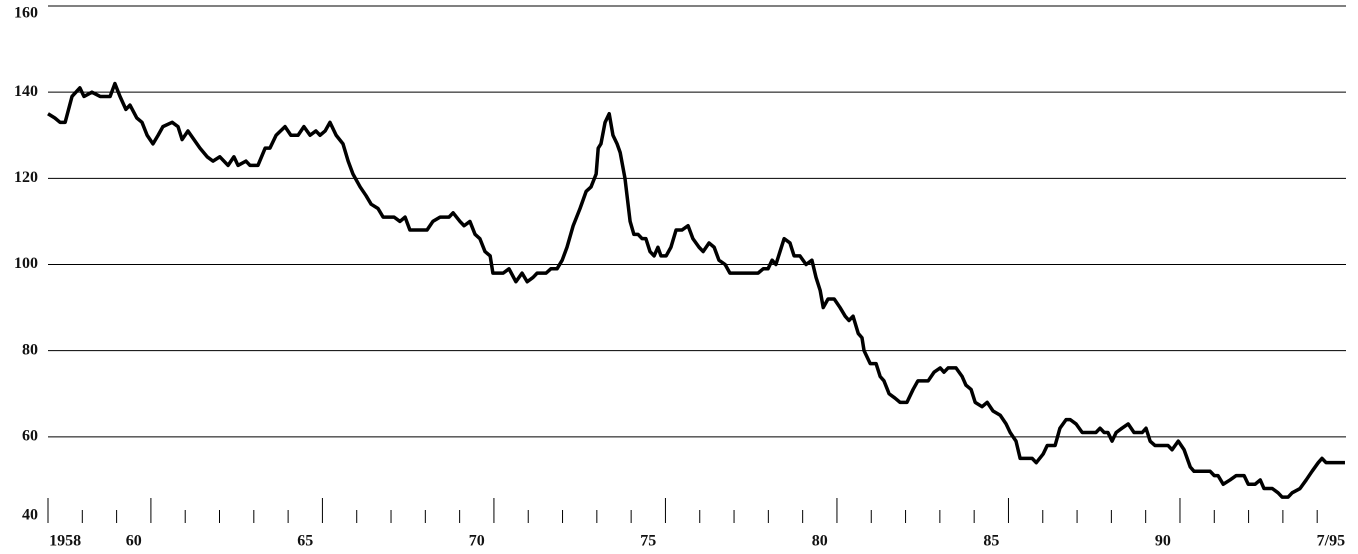  I want to click on y-tick-label: 60, so click(30, 436).